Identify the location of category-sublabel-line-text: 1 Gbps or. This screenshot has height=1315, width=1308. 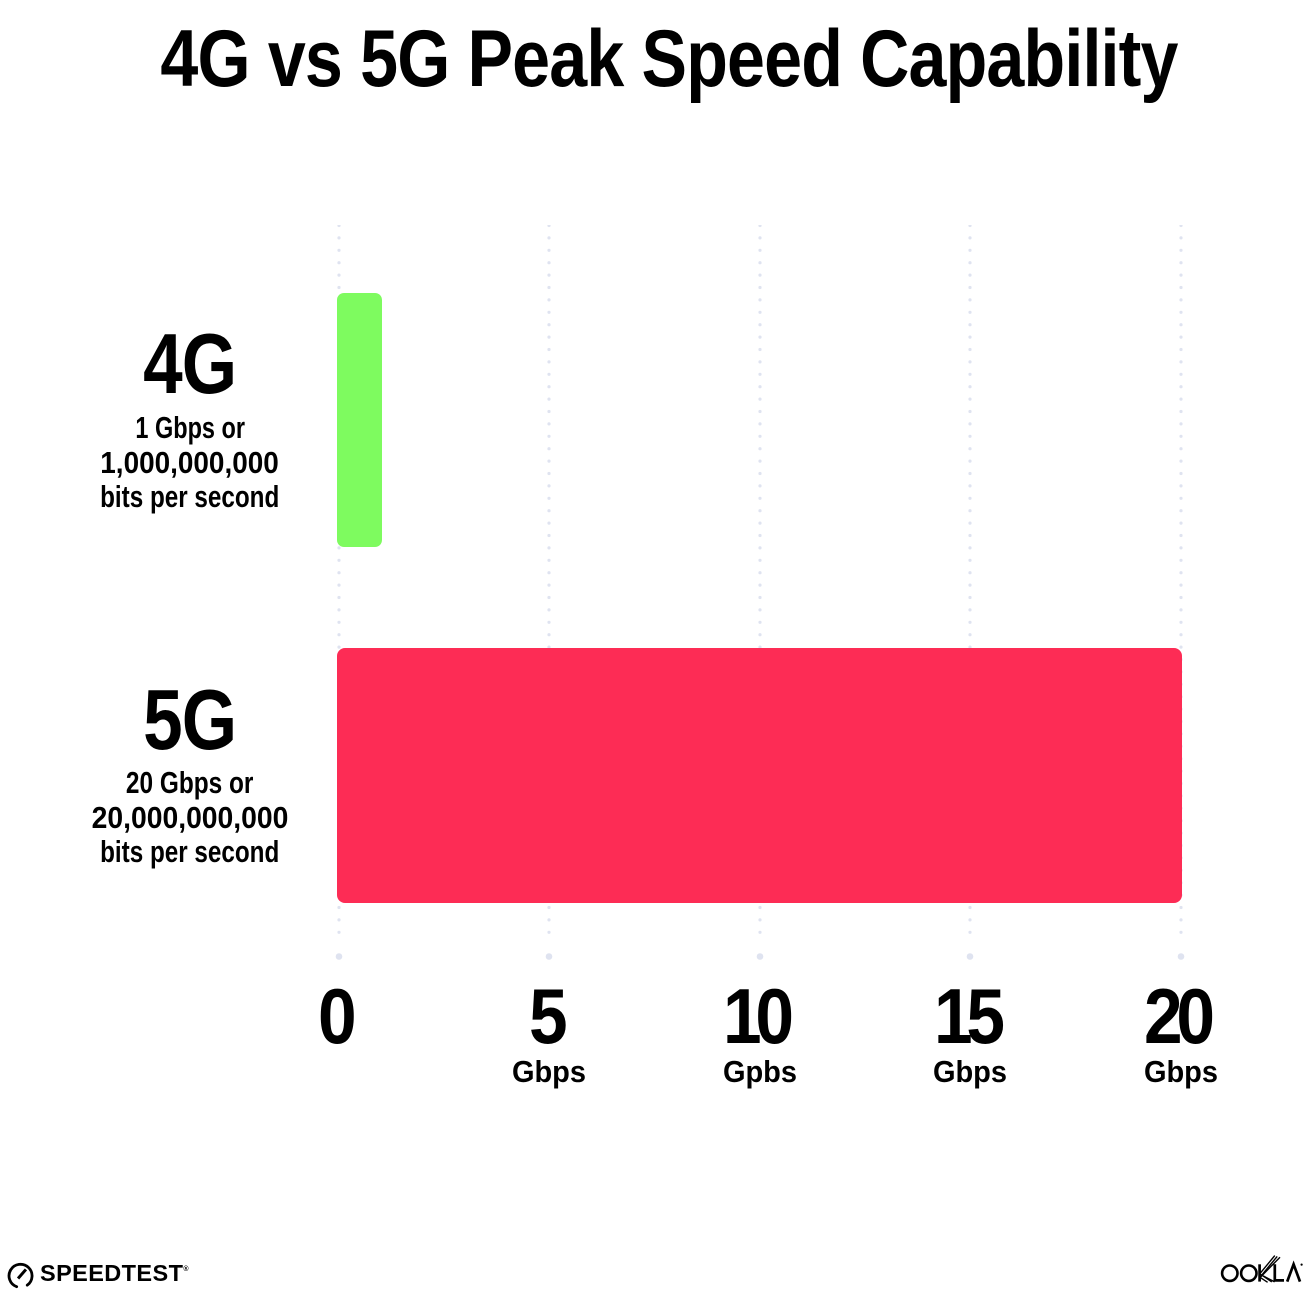
(190, 428).